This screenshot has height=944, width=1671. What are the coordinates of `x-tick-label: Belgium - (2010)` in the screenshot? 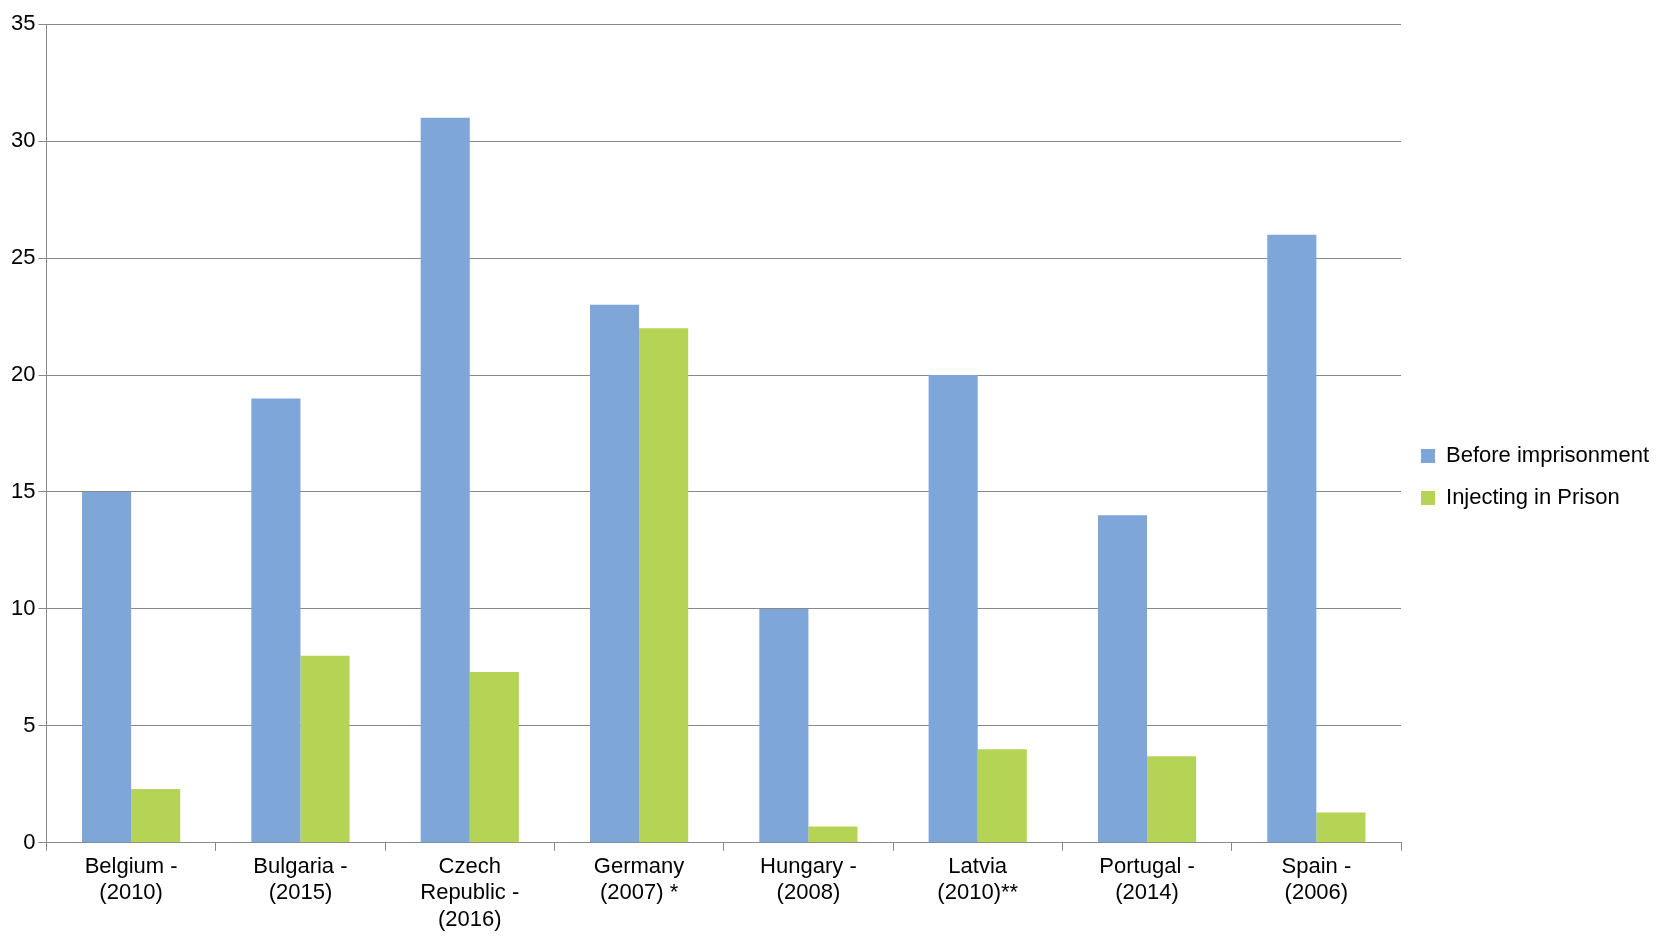 It's located at (131, 879).